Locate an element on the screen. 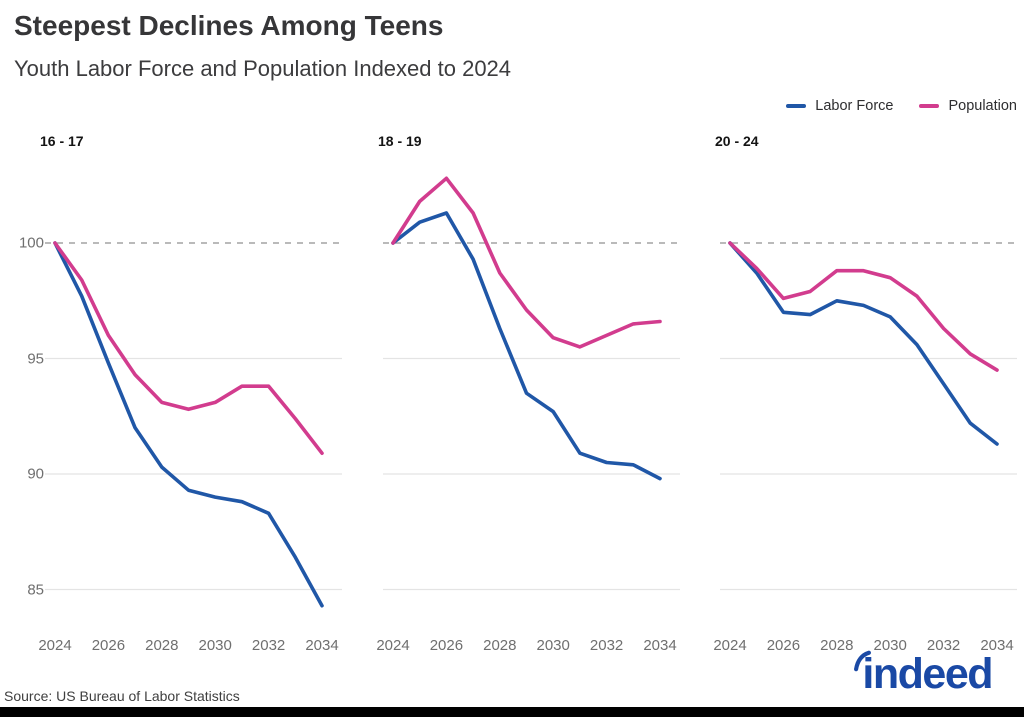 Image resolution: width=1024 pixels, height=717 pixels. indeed-logo-swoosh-icon is located at coordinates (863, 661).